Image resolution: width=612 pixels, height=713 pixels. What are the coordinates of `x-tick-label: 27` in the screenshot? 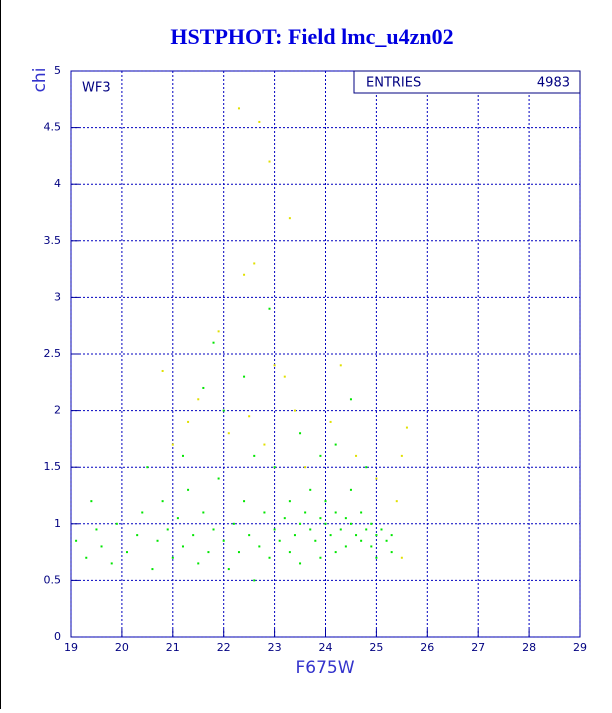 It's located at (478, 647).